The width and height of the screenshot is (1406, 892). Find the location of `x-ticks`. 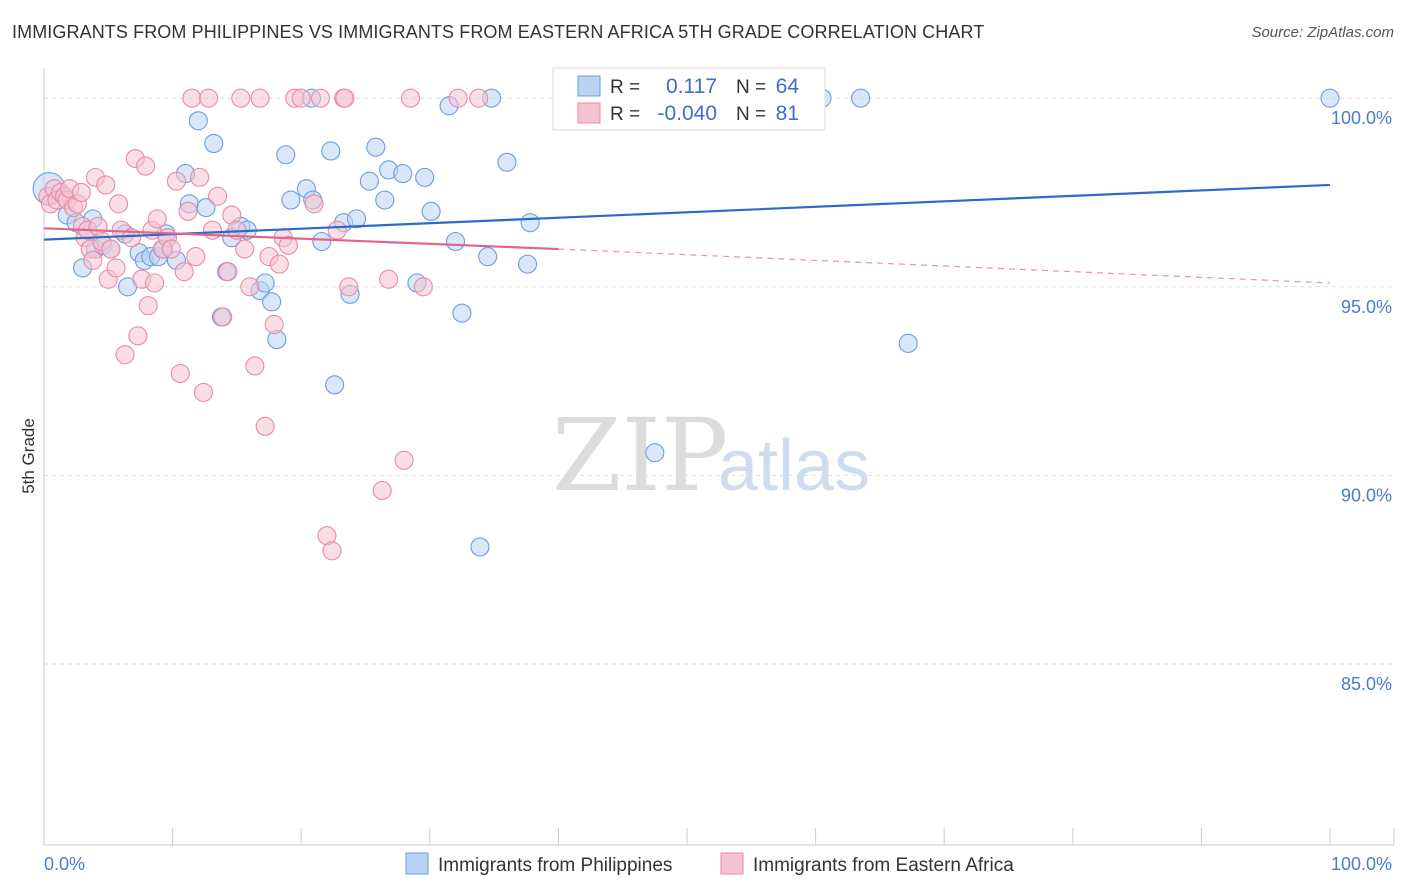

x-ticks is located at coordinates (719, 836).